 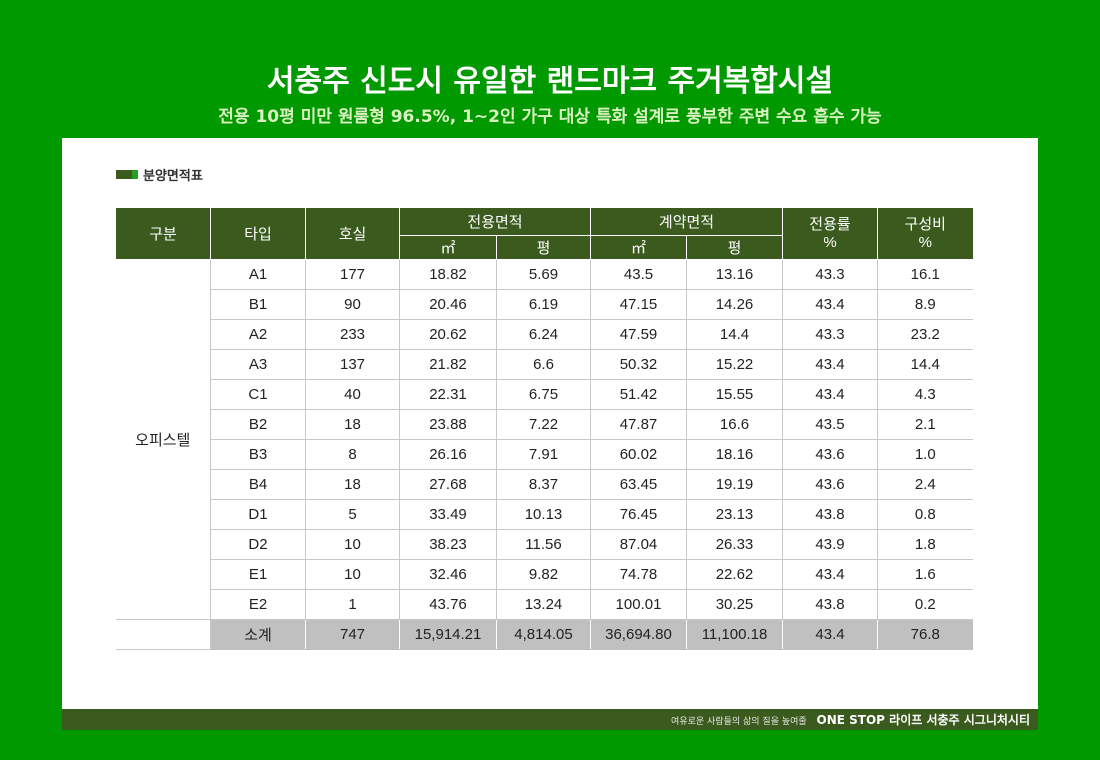 I want to click on section-label: 분양면적표, so click(x=173, y=176).